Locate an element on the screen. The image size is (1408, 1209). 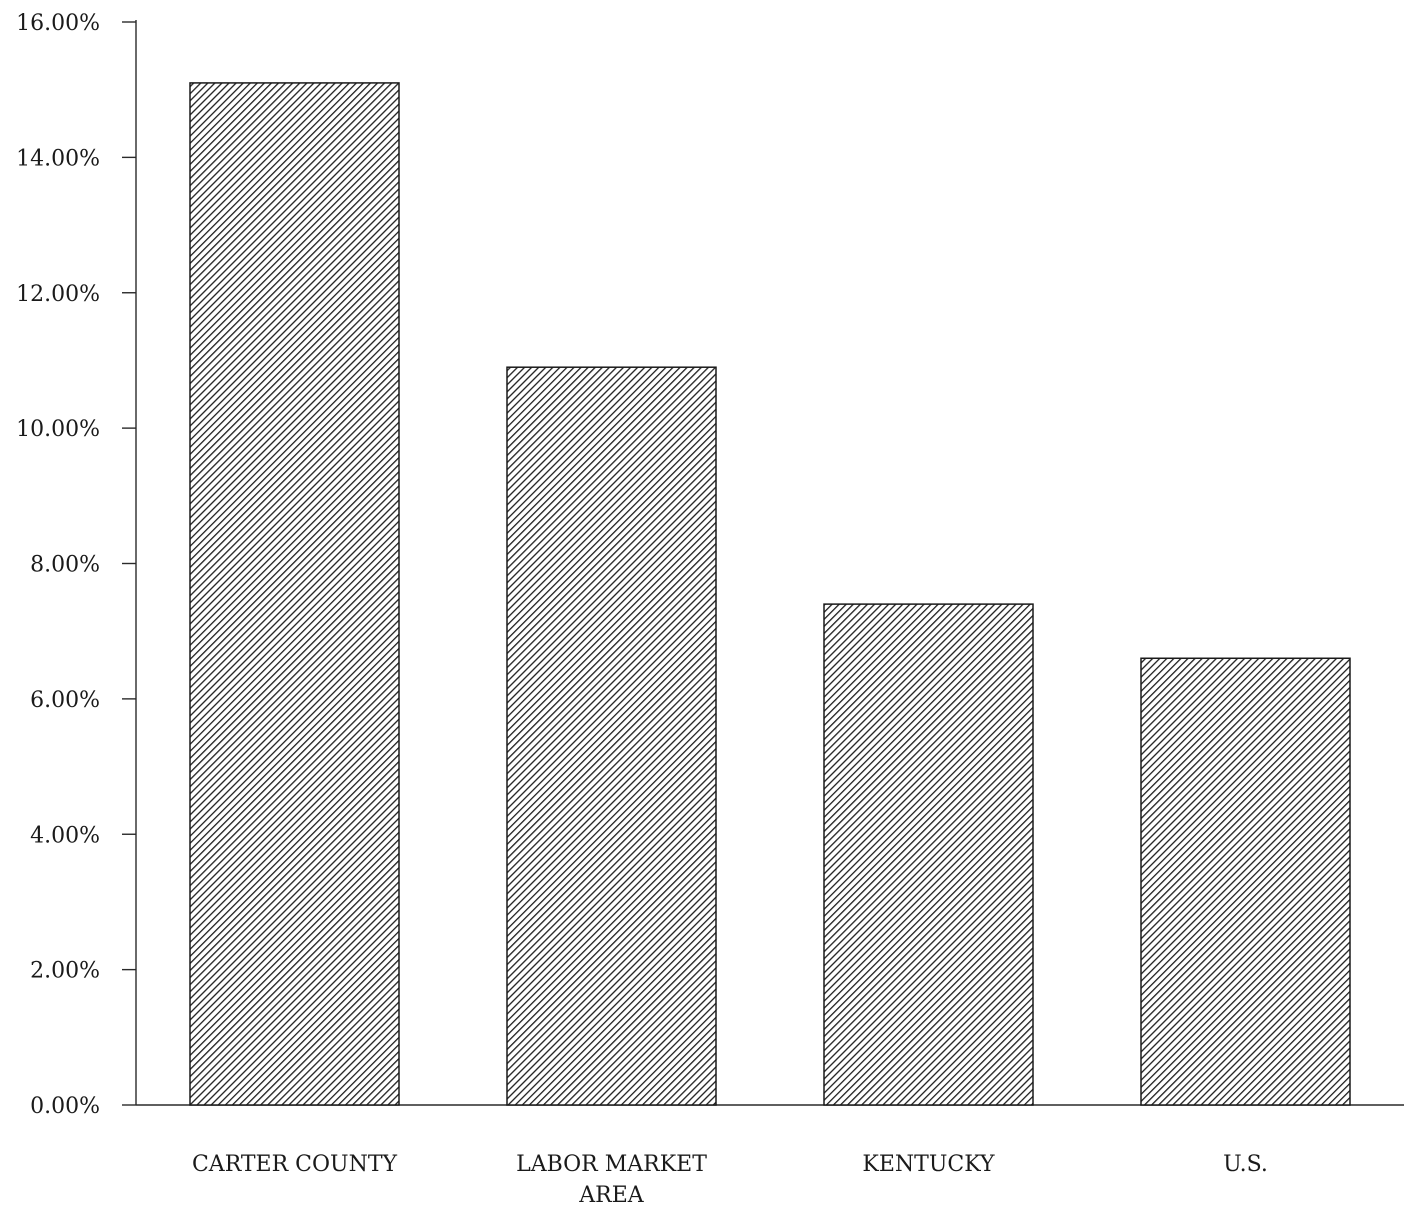
x-category-label: CARTER COUNTY is located at coordinates (295, 1164).